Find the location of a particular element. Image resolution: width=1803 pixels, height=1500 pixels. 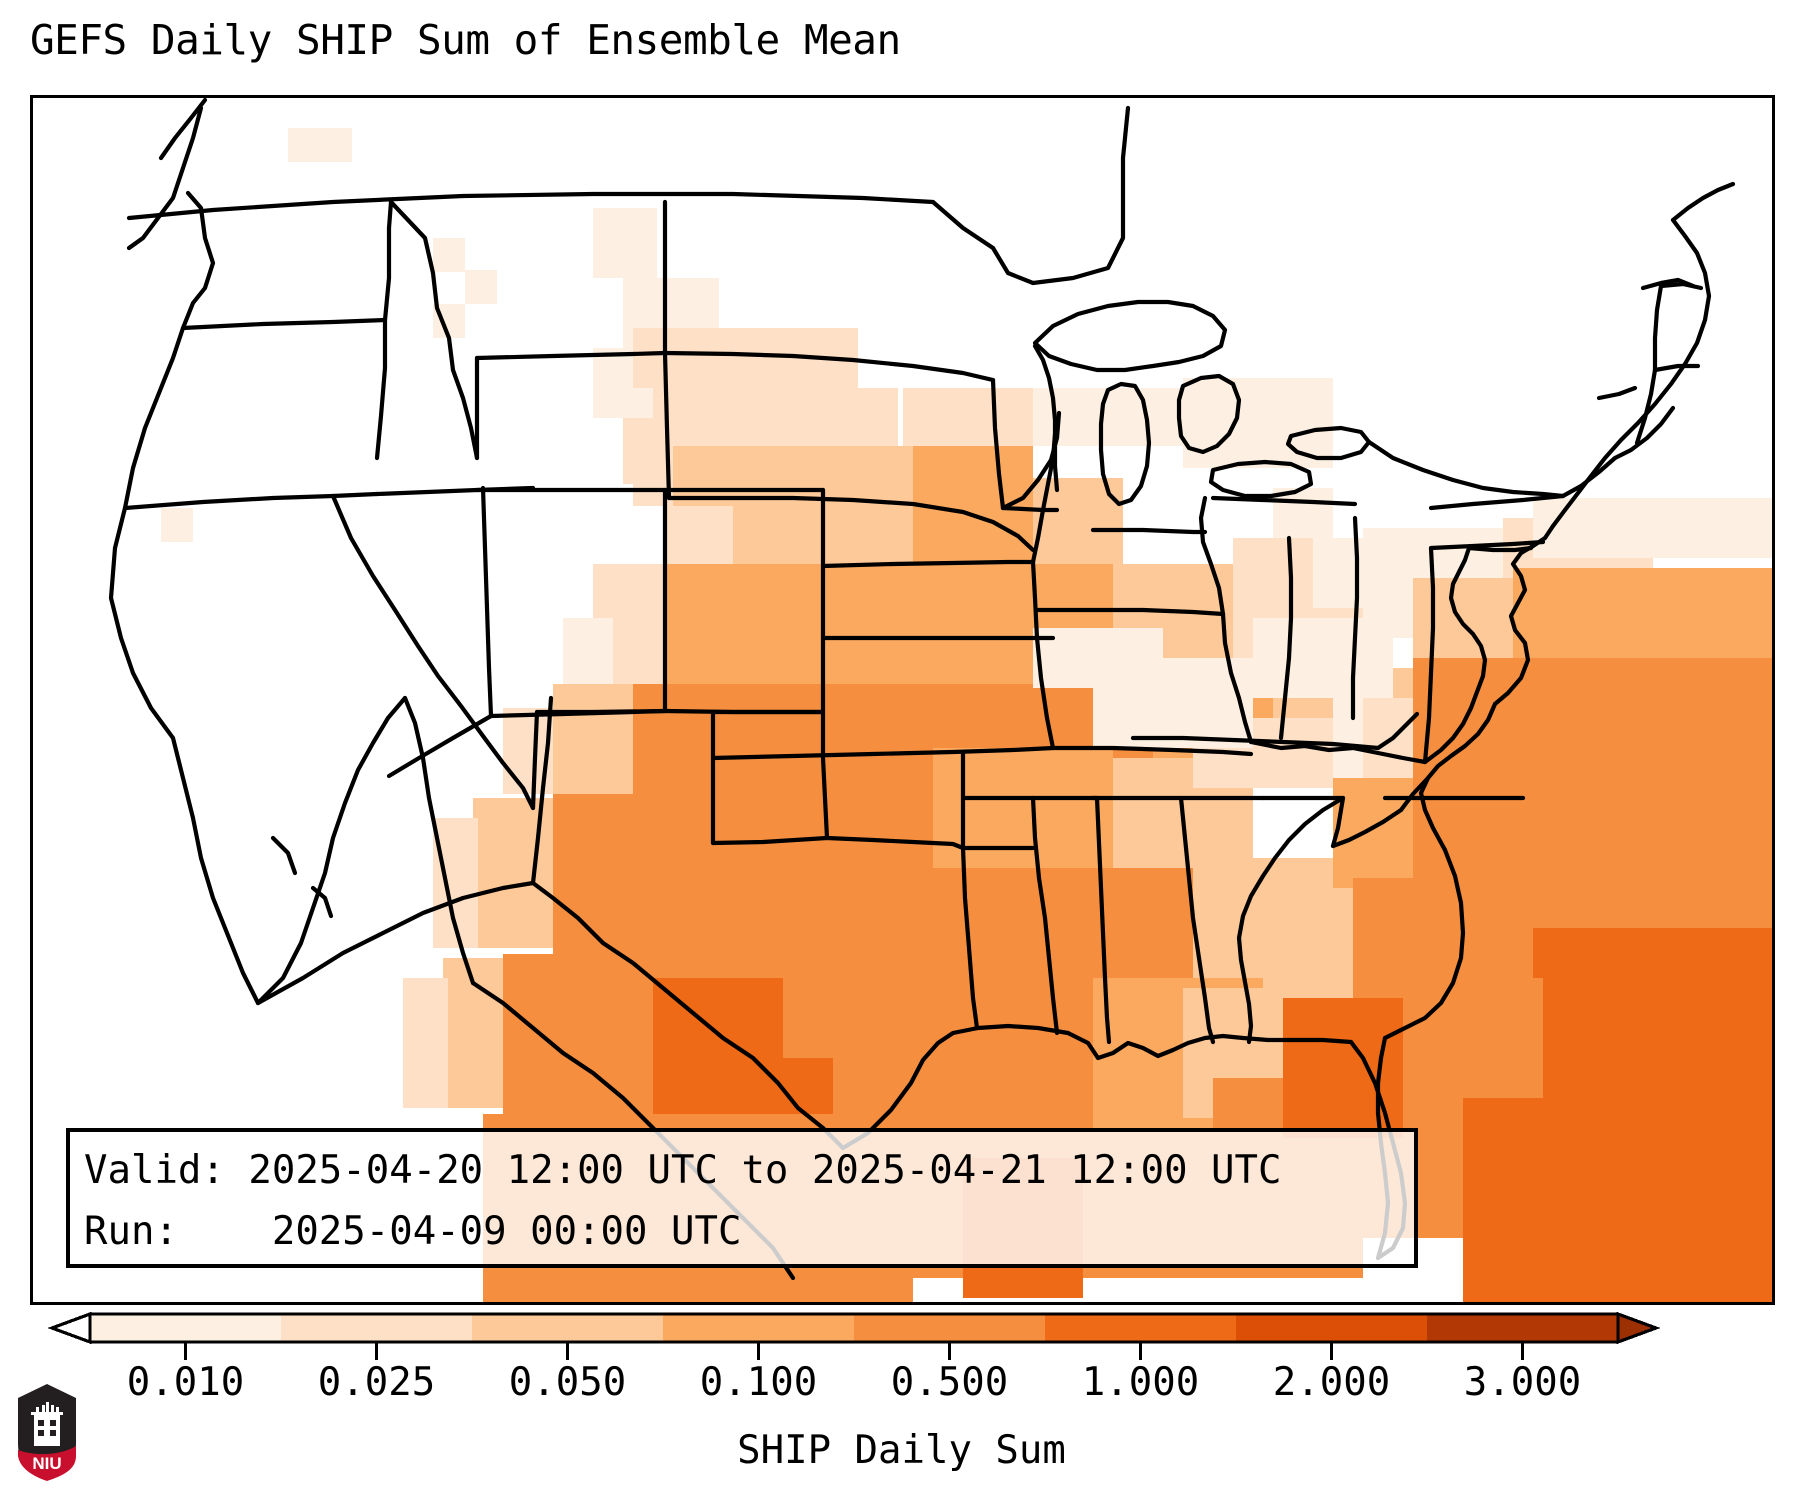

colorbar-tick-label: 2.000 is located at coordinates (1331, 1382).